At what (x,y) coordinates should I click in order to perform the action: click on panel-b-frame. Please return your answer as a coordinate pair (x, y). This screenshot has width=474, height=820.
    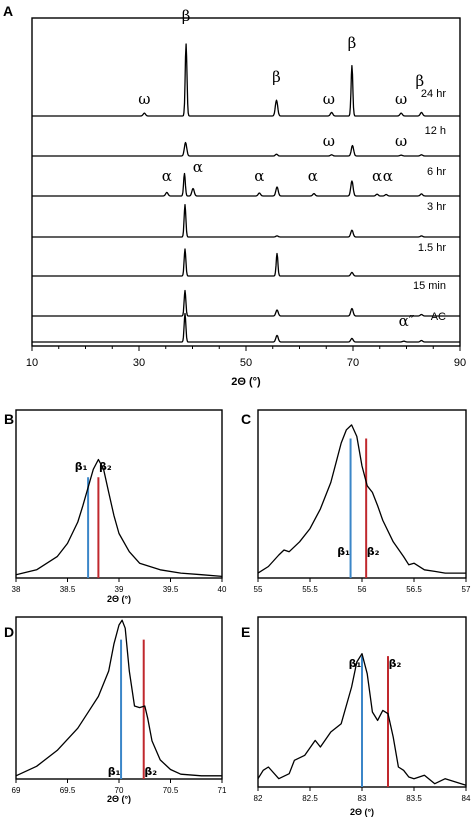
    Looking at the image, I should click on (119, 494).